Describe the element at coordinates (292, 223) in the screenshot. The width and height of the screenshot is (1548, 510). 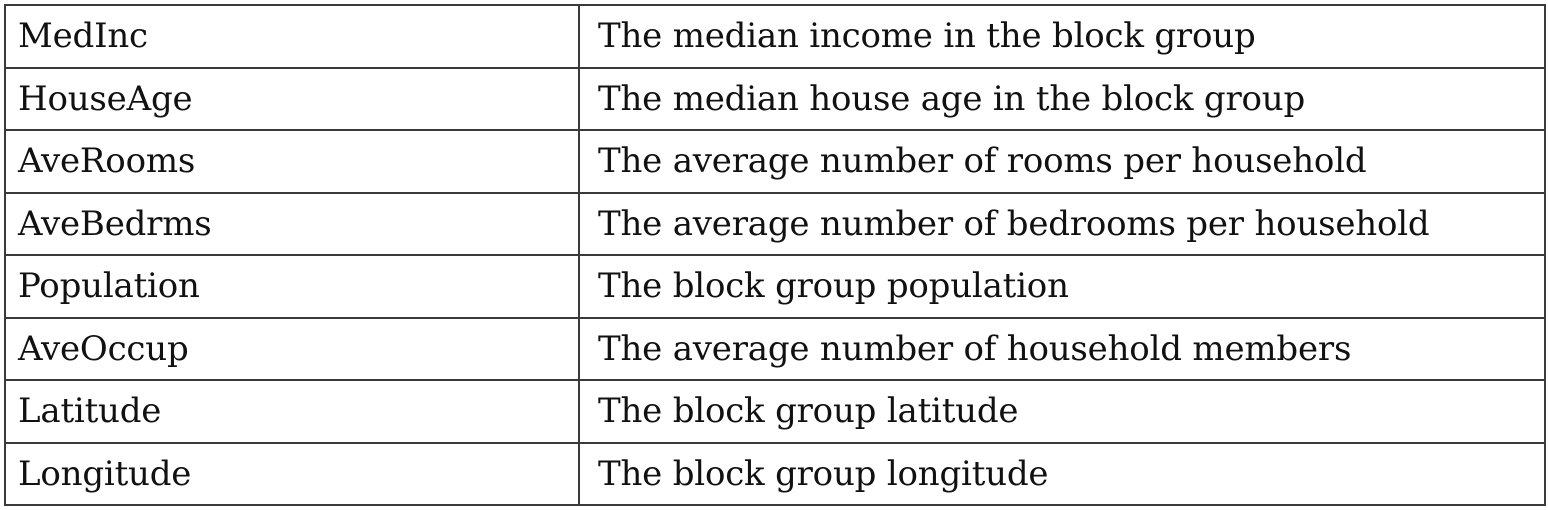
I see `feature-name-cell: AveBedrms` at that location.